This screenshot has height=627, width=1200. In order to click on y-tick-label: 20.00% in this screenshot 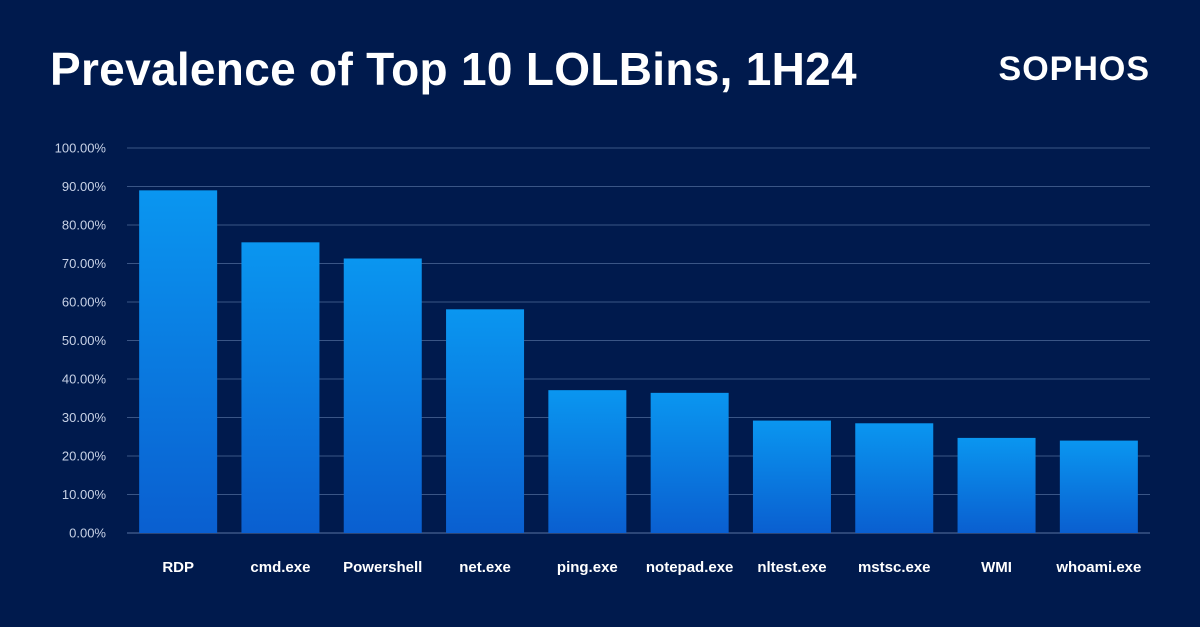, I will do `click(84, 456)`.